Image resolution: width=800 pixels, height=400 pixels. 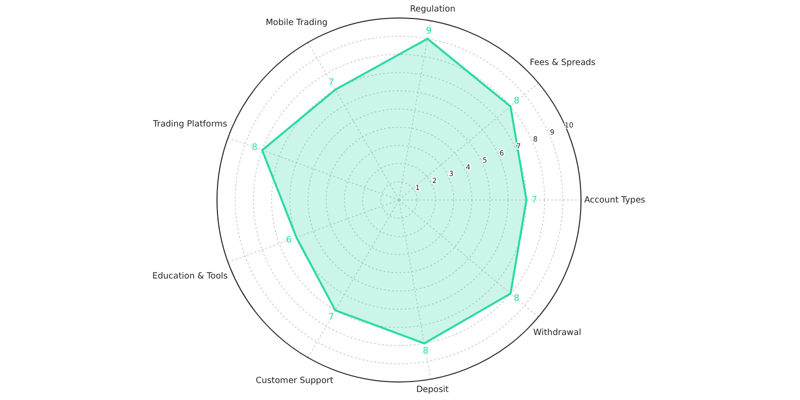 What do you see at coordinates (289, 241) in the screenshot?
I see `data-label: 6` at bounding box center [289, 241].